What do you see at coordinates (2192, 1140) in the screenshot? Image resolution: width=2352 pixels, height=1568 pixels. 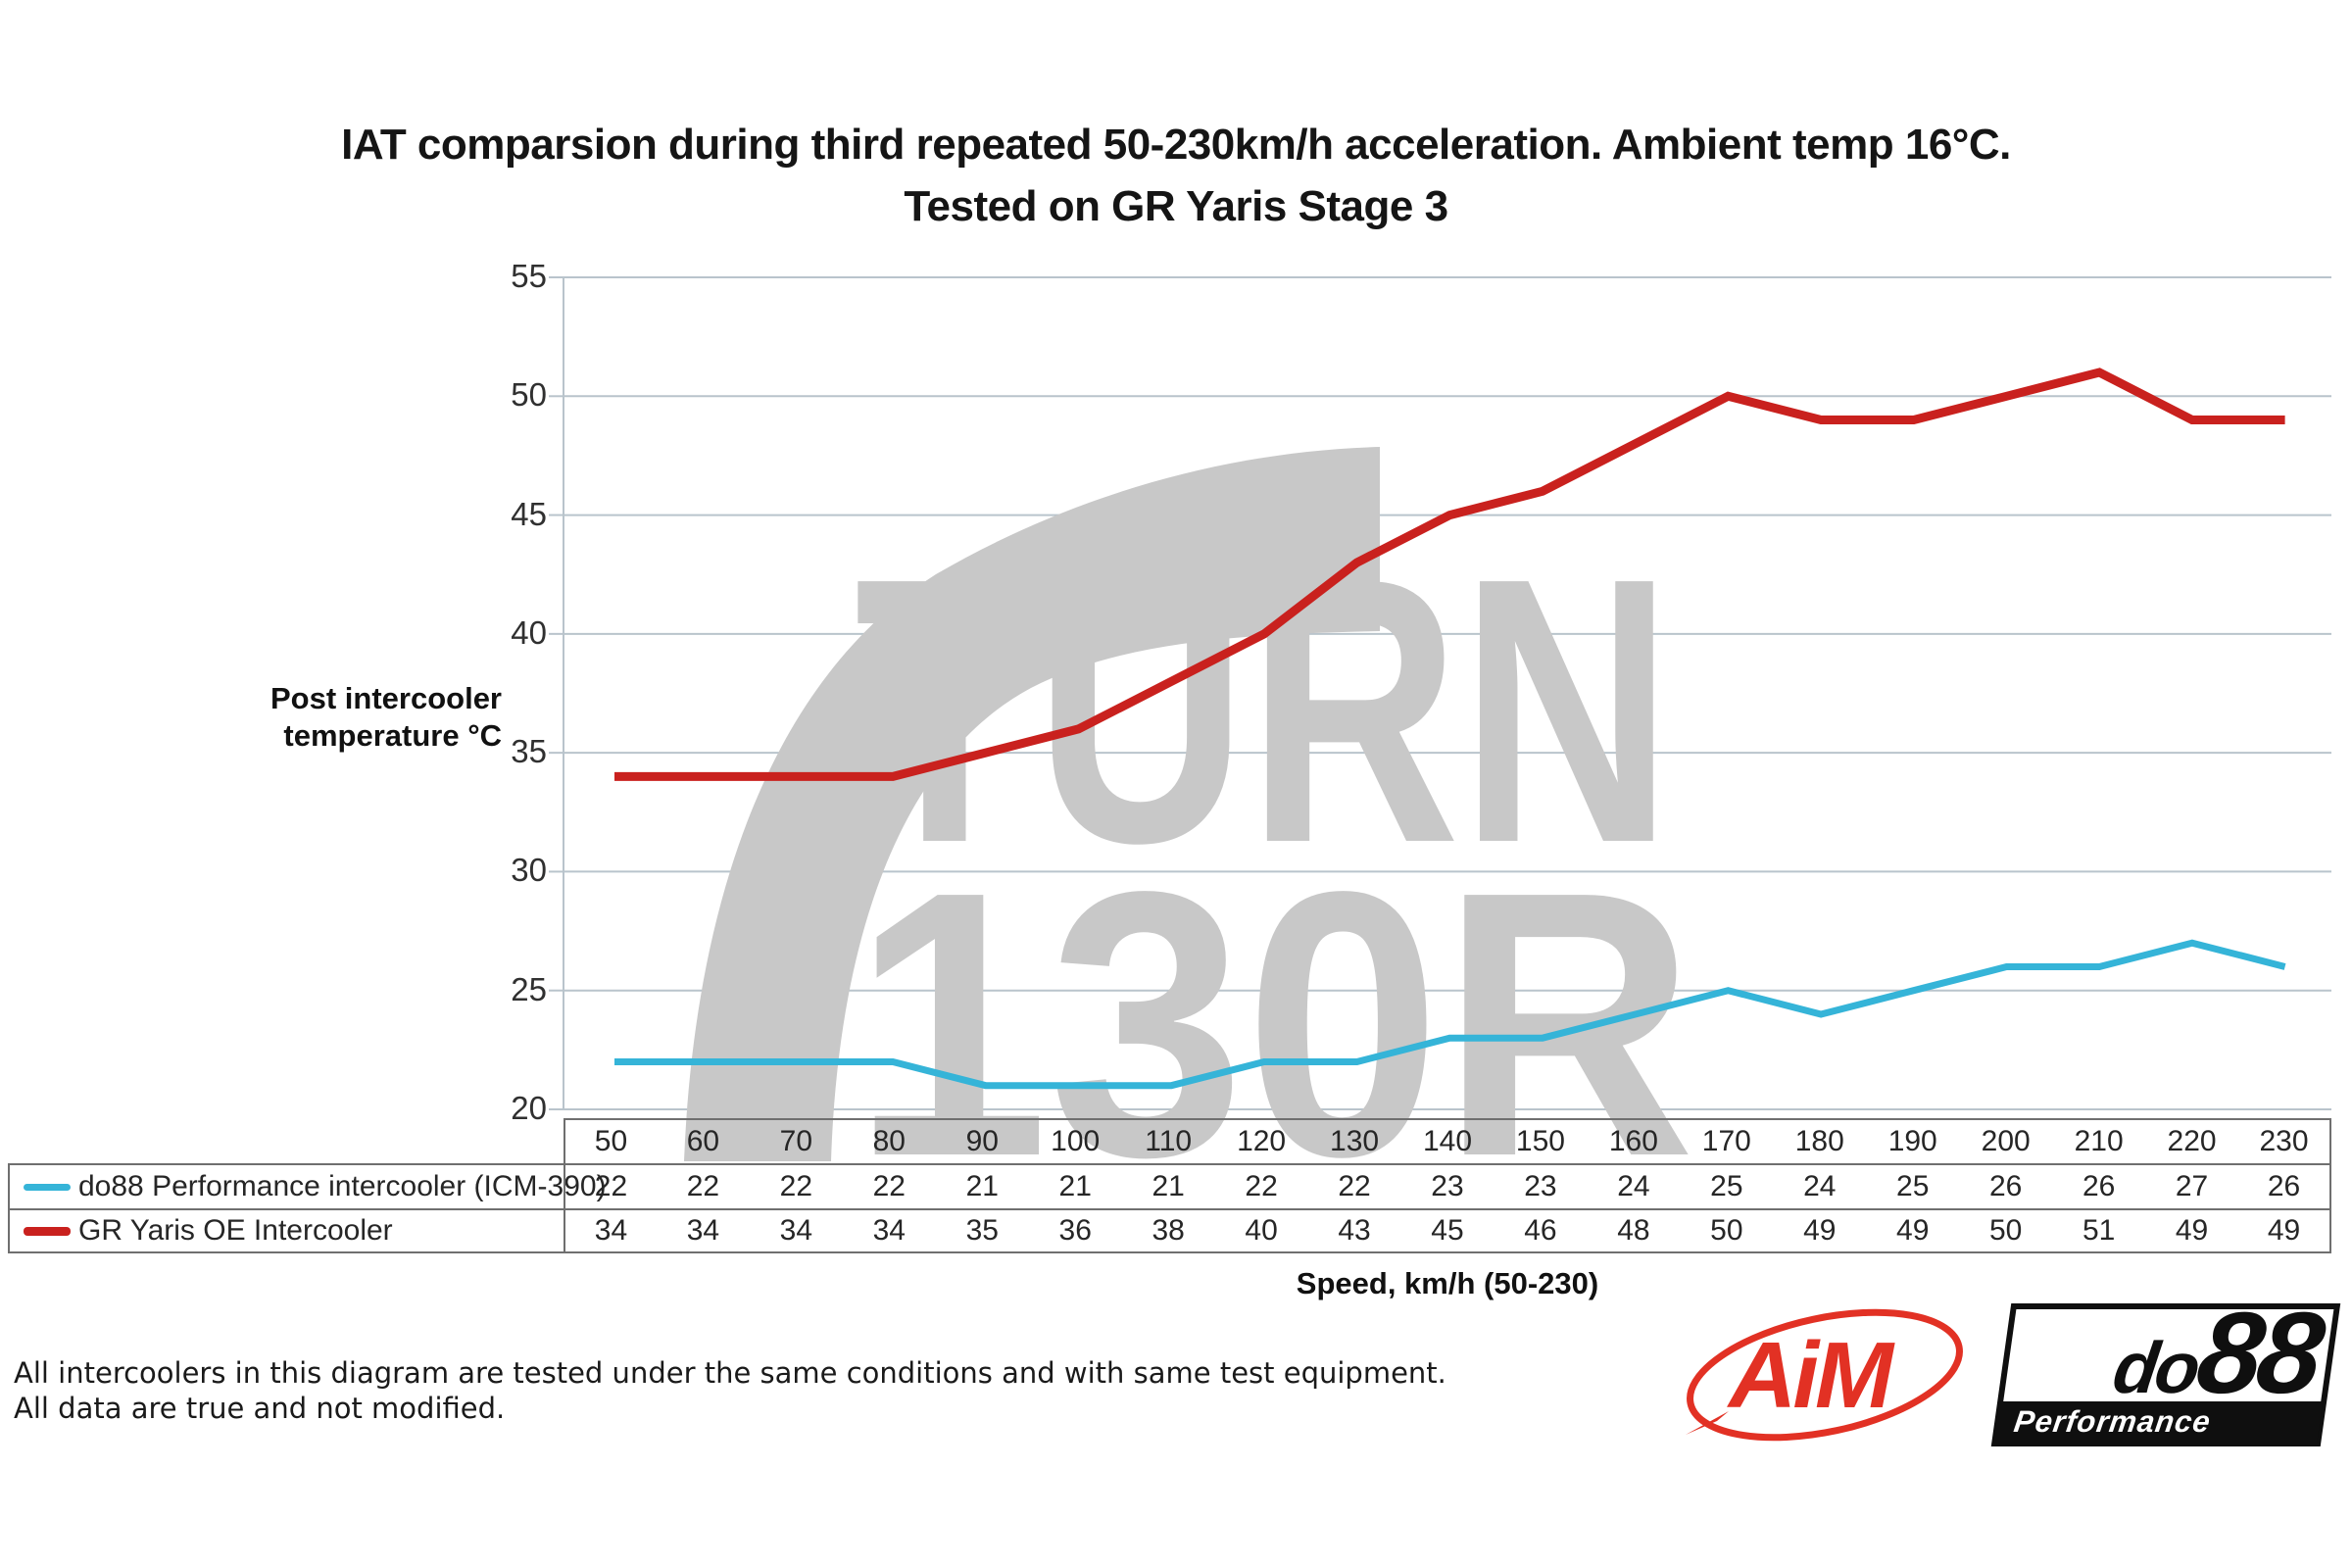 I see `x-tick-cell-220: 220` at bounding box center [2192, 1140].